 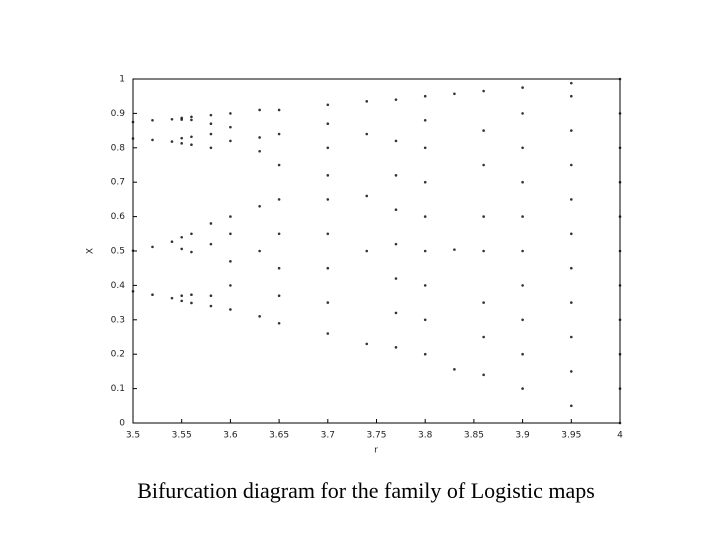 I want to click on y-tick-label: 0.3, so click(x=118, y=320).